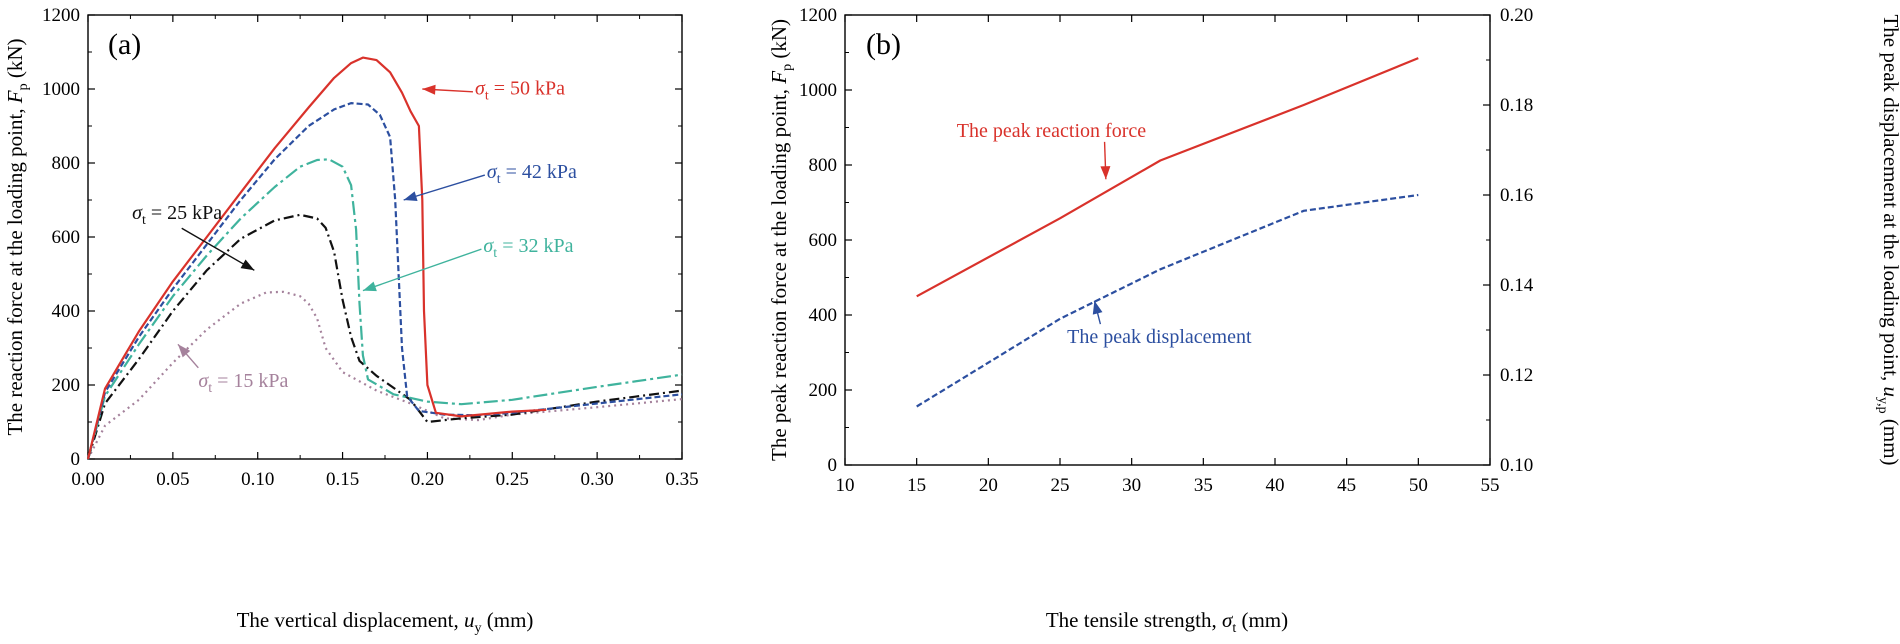 This screenshot has height=644, width=1900. Describe the element at coordinates (823, 165) in the screenshot. I see `b-y-tick-label: 800` at that location.